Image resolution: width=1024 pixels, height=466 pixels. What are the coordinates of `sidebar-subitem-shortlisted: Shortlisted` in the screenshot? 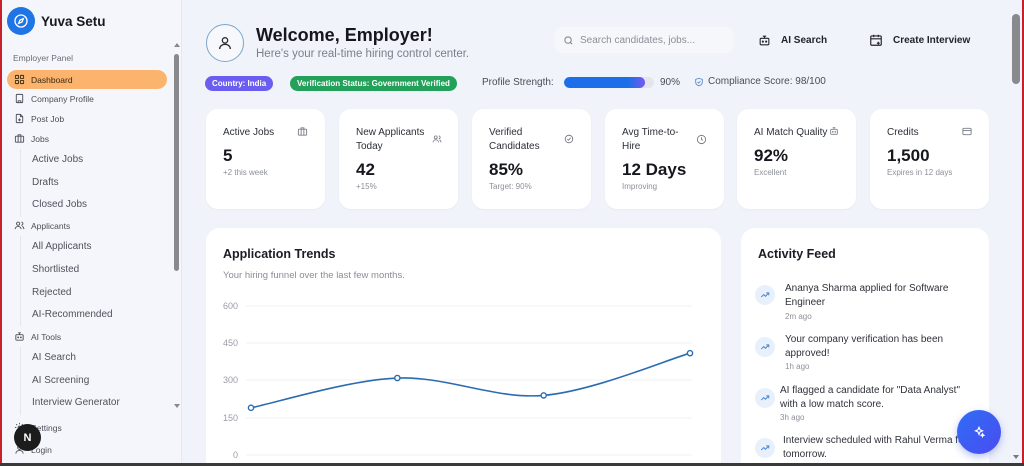 It's located at (56, 269).